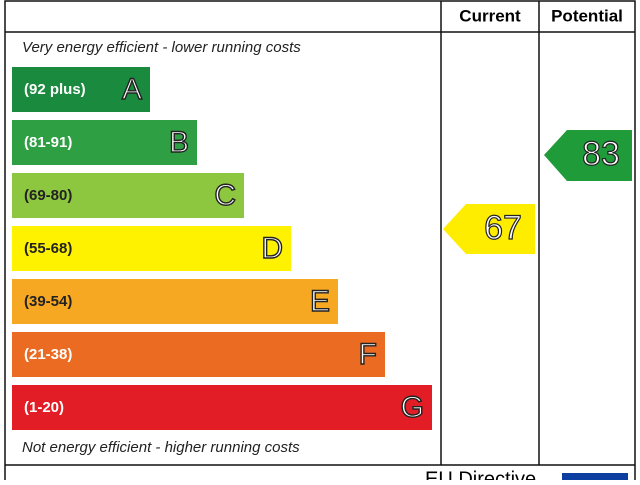 This screenshot has width=640, height=485. I want to click on band-letter: C, so click(225, 195).